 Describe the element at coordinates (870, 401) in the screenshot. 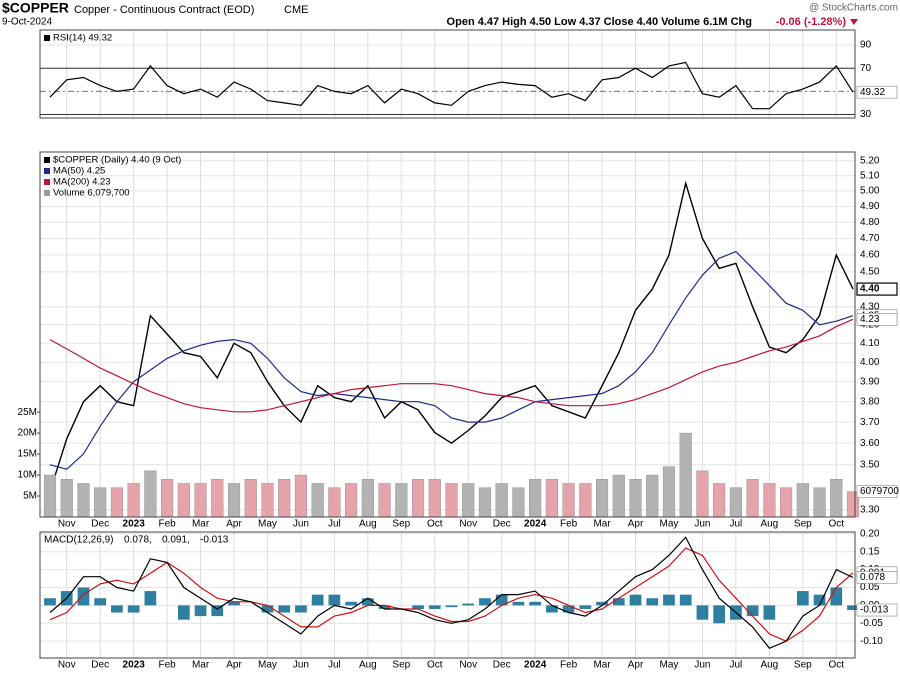

I see `y-tick-label: 3.80` at that location.